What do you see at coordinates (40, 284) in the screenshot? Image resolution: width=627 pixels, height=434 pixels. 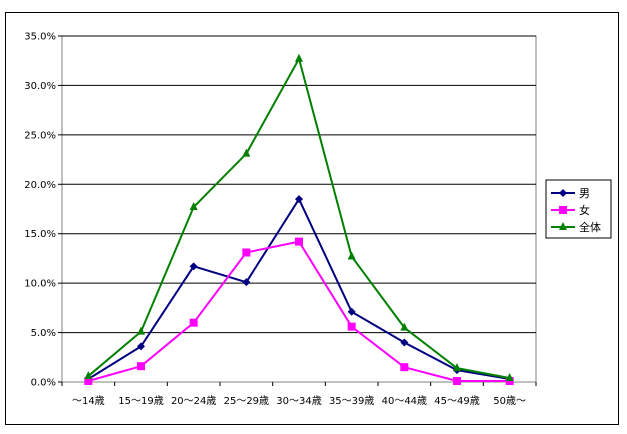 I see `y-tick-label: 10.0%` at bounding box center [40, 284].